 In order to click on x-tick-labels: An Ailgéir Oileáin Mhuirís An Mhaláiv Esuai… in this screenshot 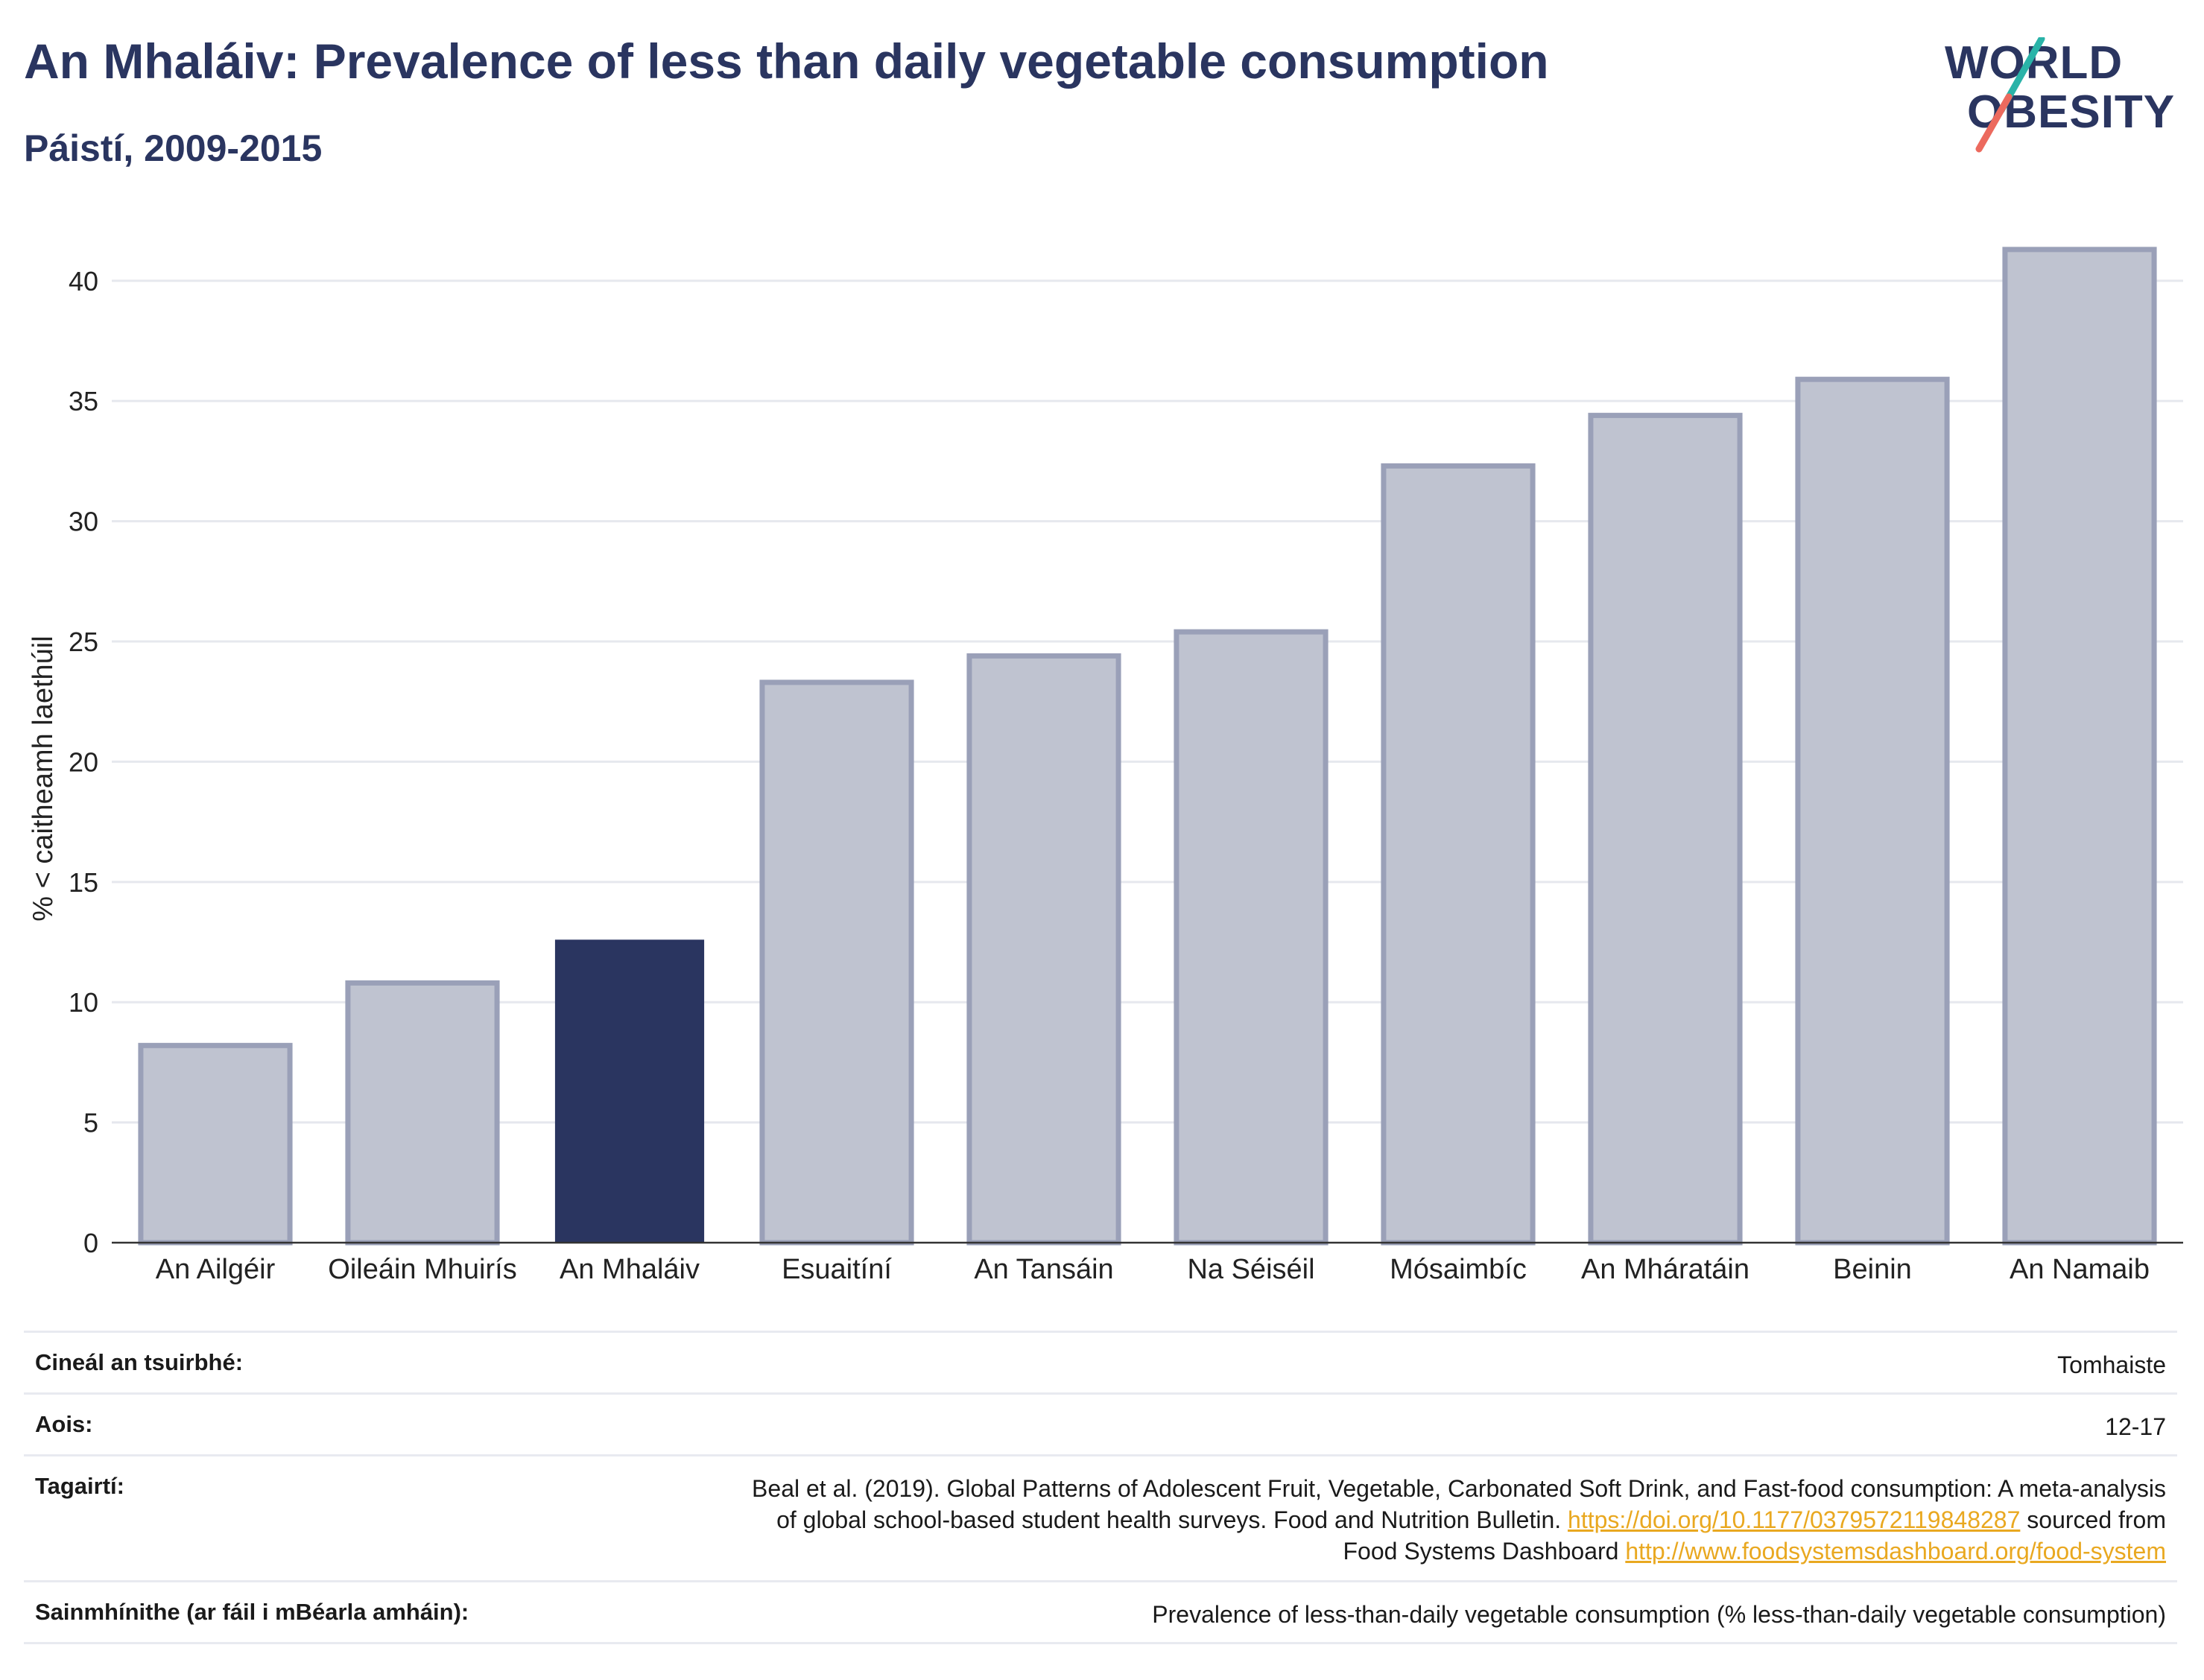, I will do `click(1153, 1269)`.